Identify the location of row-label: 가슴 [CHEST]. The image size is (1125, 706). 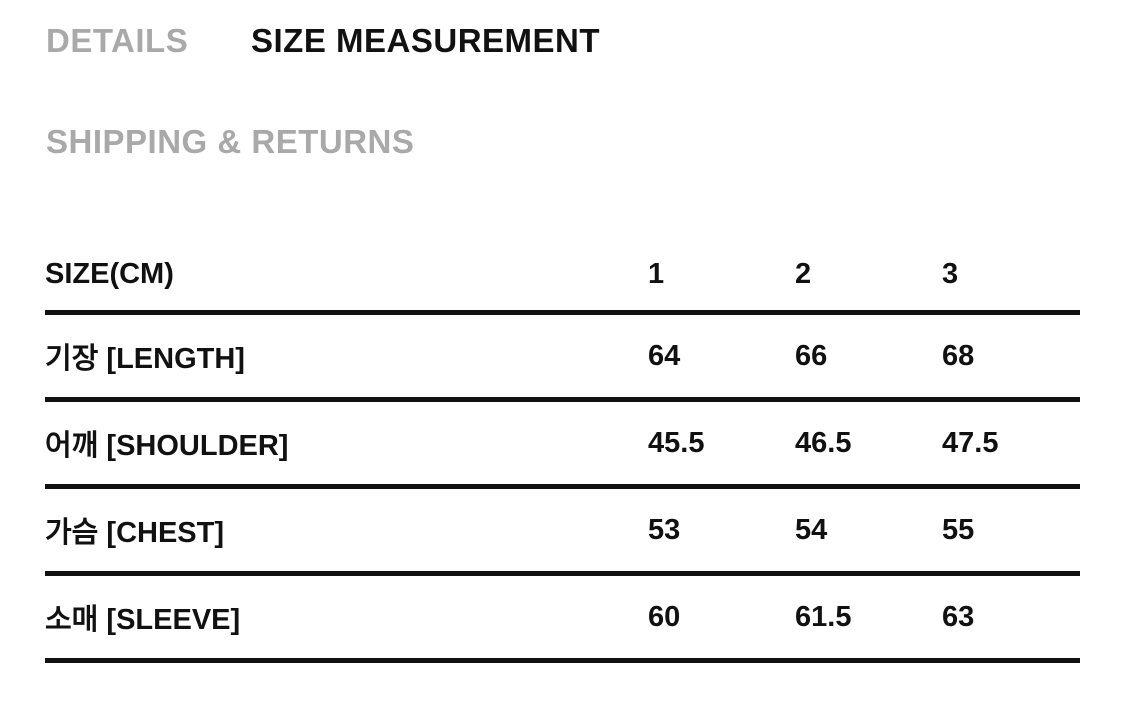
(135, 533).